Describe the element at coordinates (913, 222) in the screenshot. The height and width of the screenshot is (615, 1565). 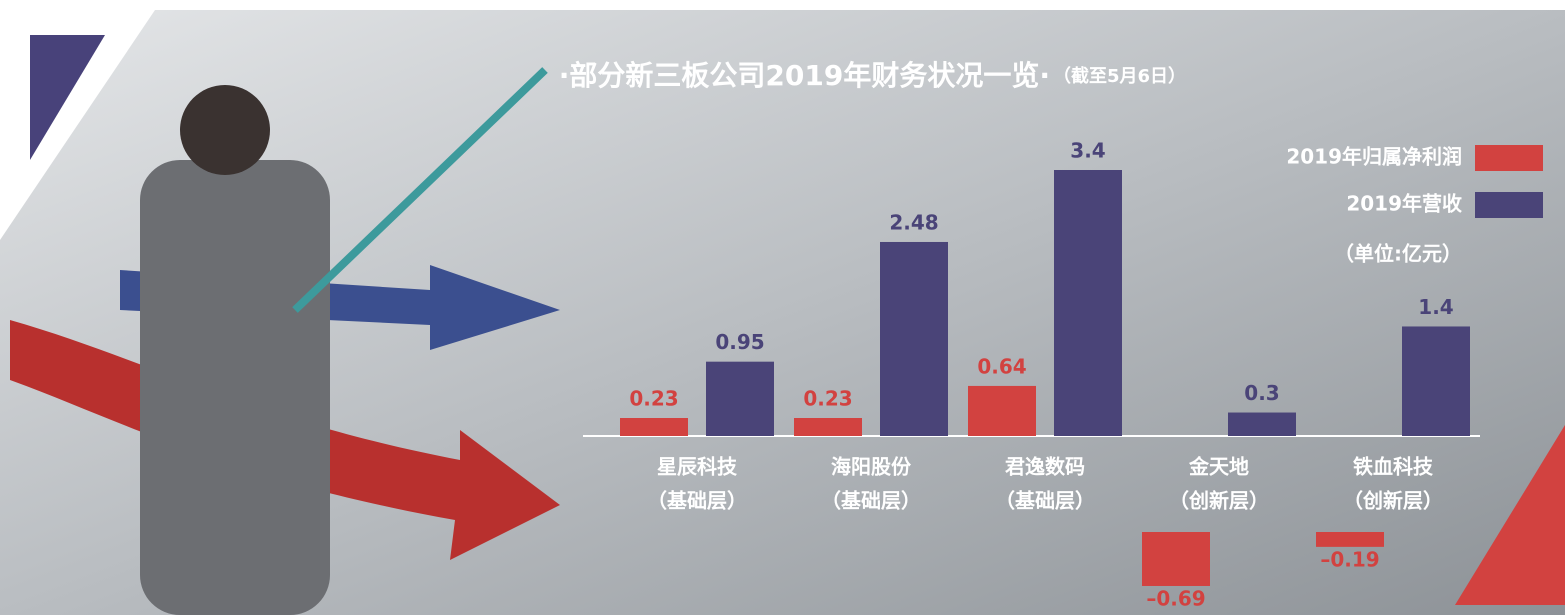
I see `value-label: 2.48` at that location.